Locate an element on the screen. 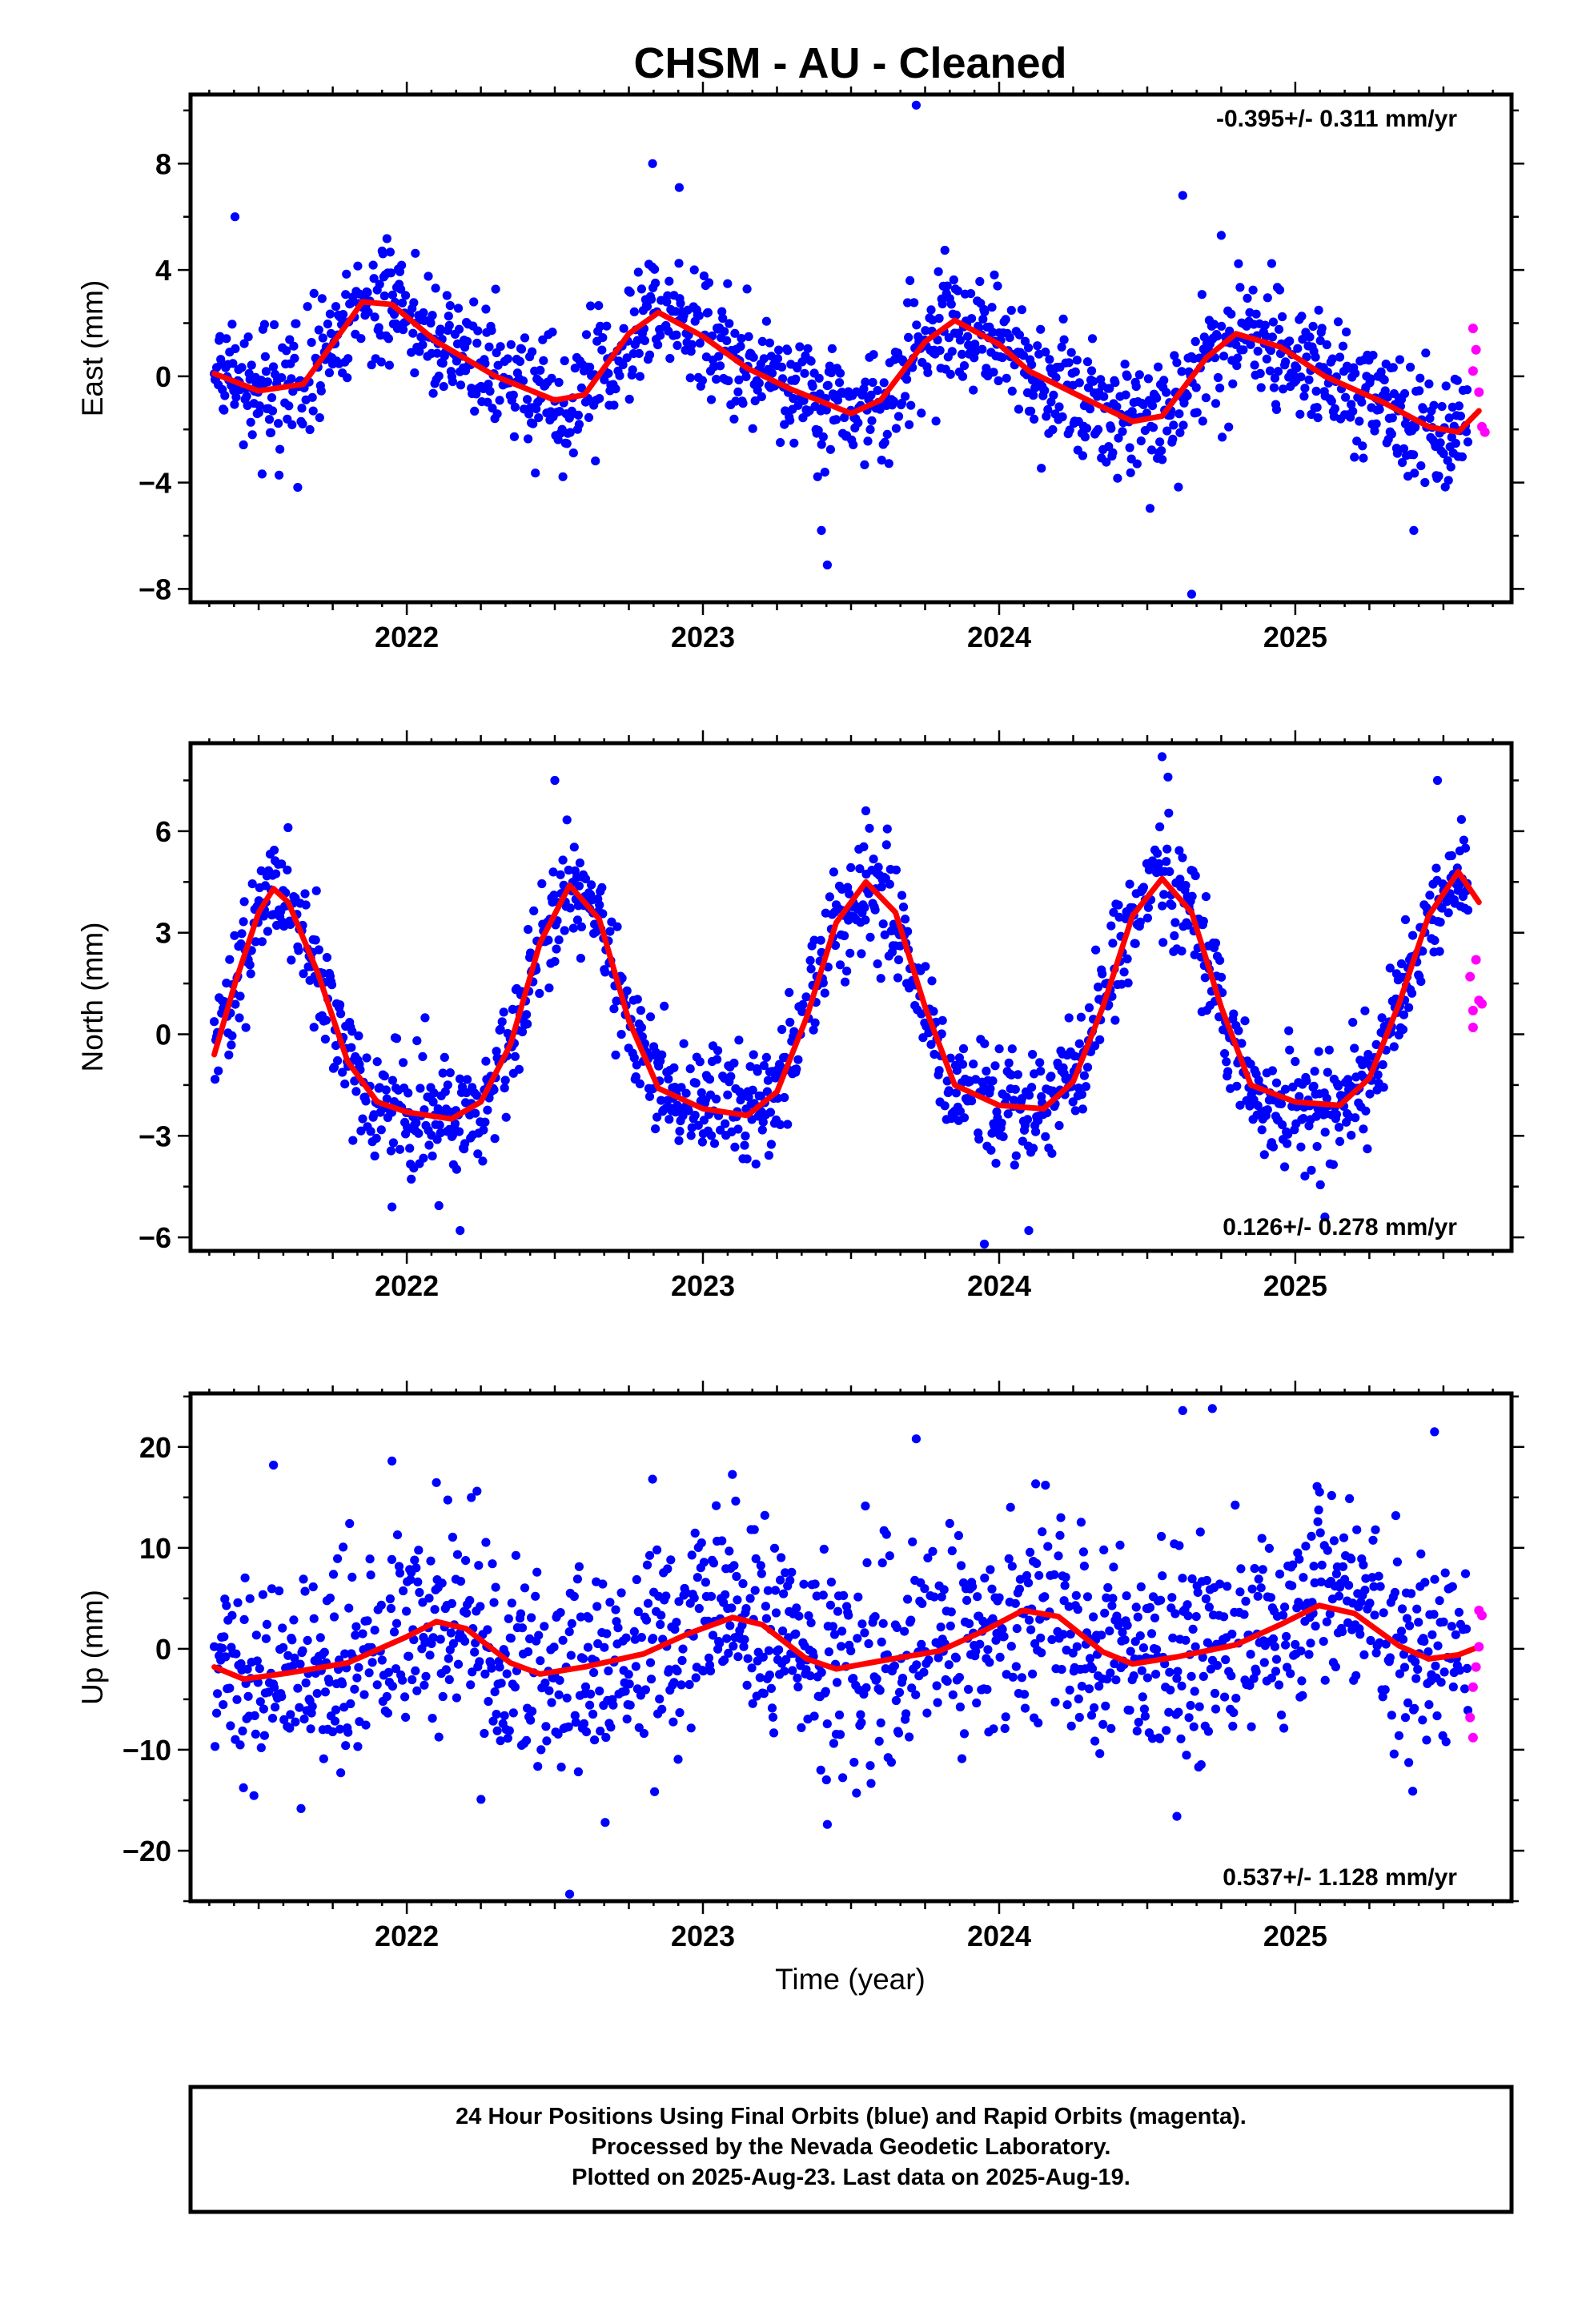 This screenshot has width=1582, height=2324. y-axis-label: North (mm) is located at coordinates (92, 997).